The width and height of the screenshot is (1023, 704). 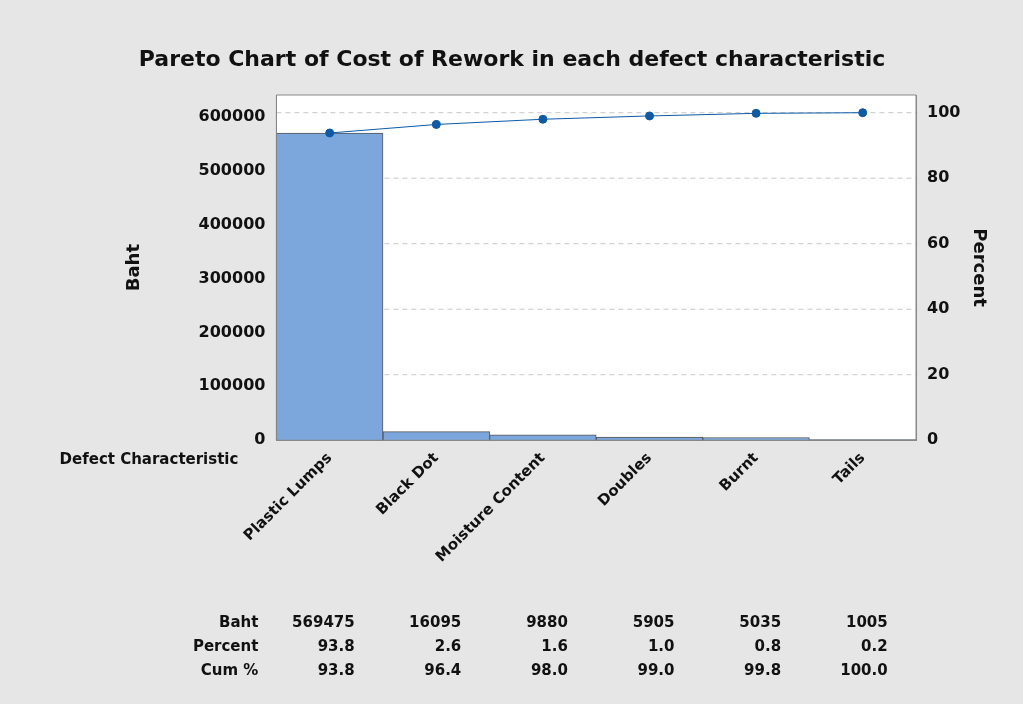 What do you see at coordinates (980, 268) in the screenshot?
I see `y2-axis-title: Percent` at bounding box center [980, 268].